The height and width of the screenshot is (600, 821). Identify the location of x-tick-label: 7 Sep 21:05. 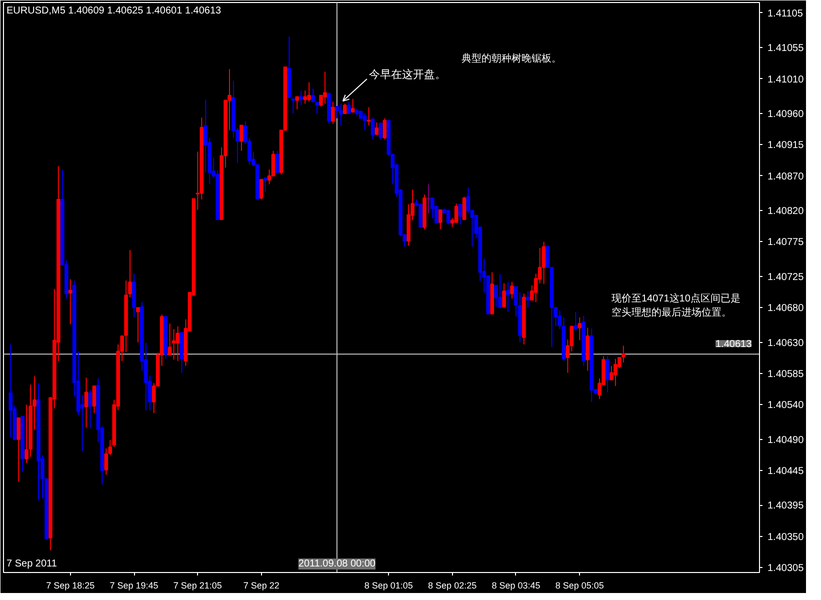
(197, 585).